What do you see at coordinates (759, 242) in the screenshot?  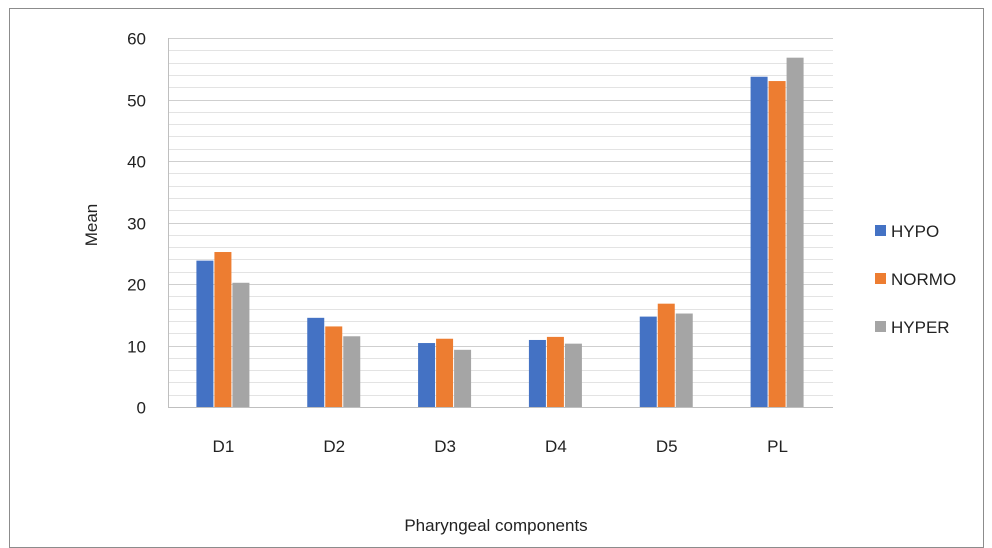 I see `bar-hypo-pl` at bounding box center [759, 242].